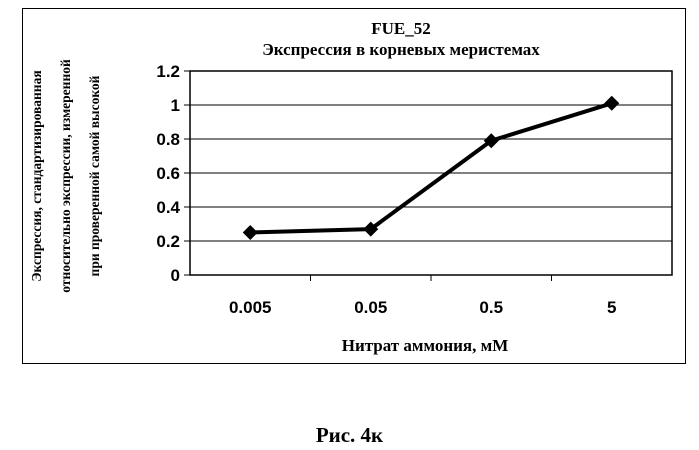 The height and width of the screenshot is (450, 699). What do you see at coordinates (425, 345) in the screenshot?
I see `x-axis-label: Нитрат аммония, мМ` at bounding box center [425, 345].